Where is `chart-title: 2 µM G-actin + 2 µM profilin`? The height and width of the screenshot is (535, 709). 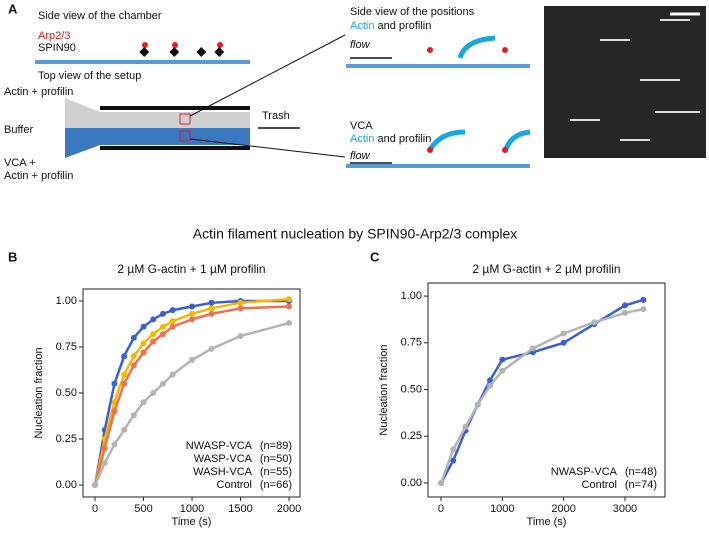 chart-title: 2 µM G-actin + 2 µM profilin is located at coordinates (546, 269).